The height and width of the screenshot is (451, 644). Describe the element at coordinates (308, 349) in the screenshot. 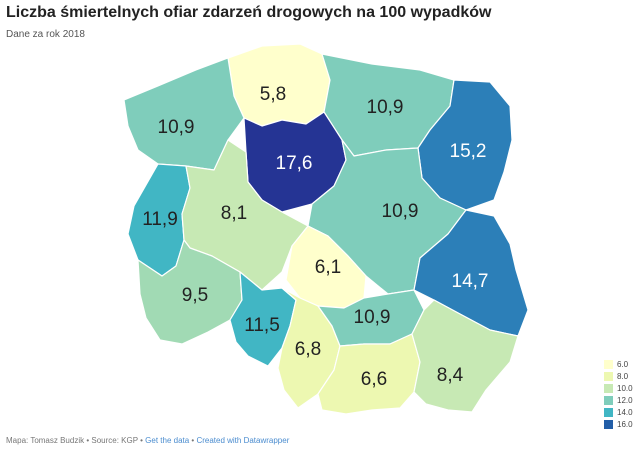

I see `region-value-label-slaskie: 6,8` at that location.